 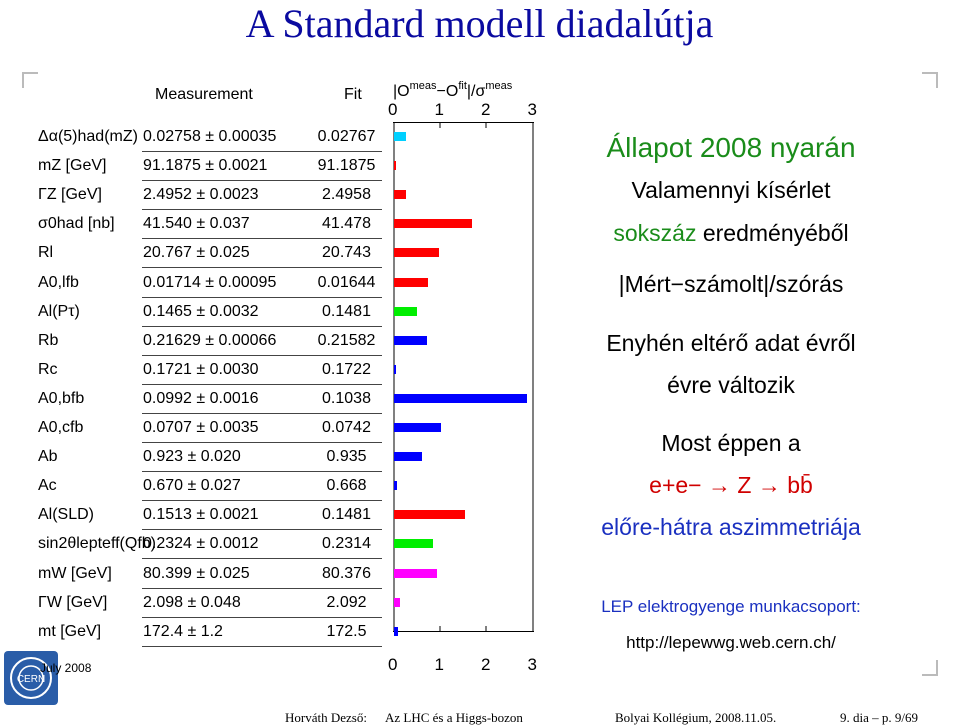 What do you see at coordinates (201, 311) in the screenshot?
I see `row-measurement: 0.1465 ± 0.0032` at bounding box center [201, 311].